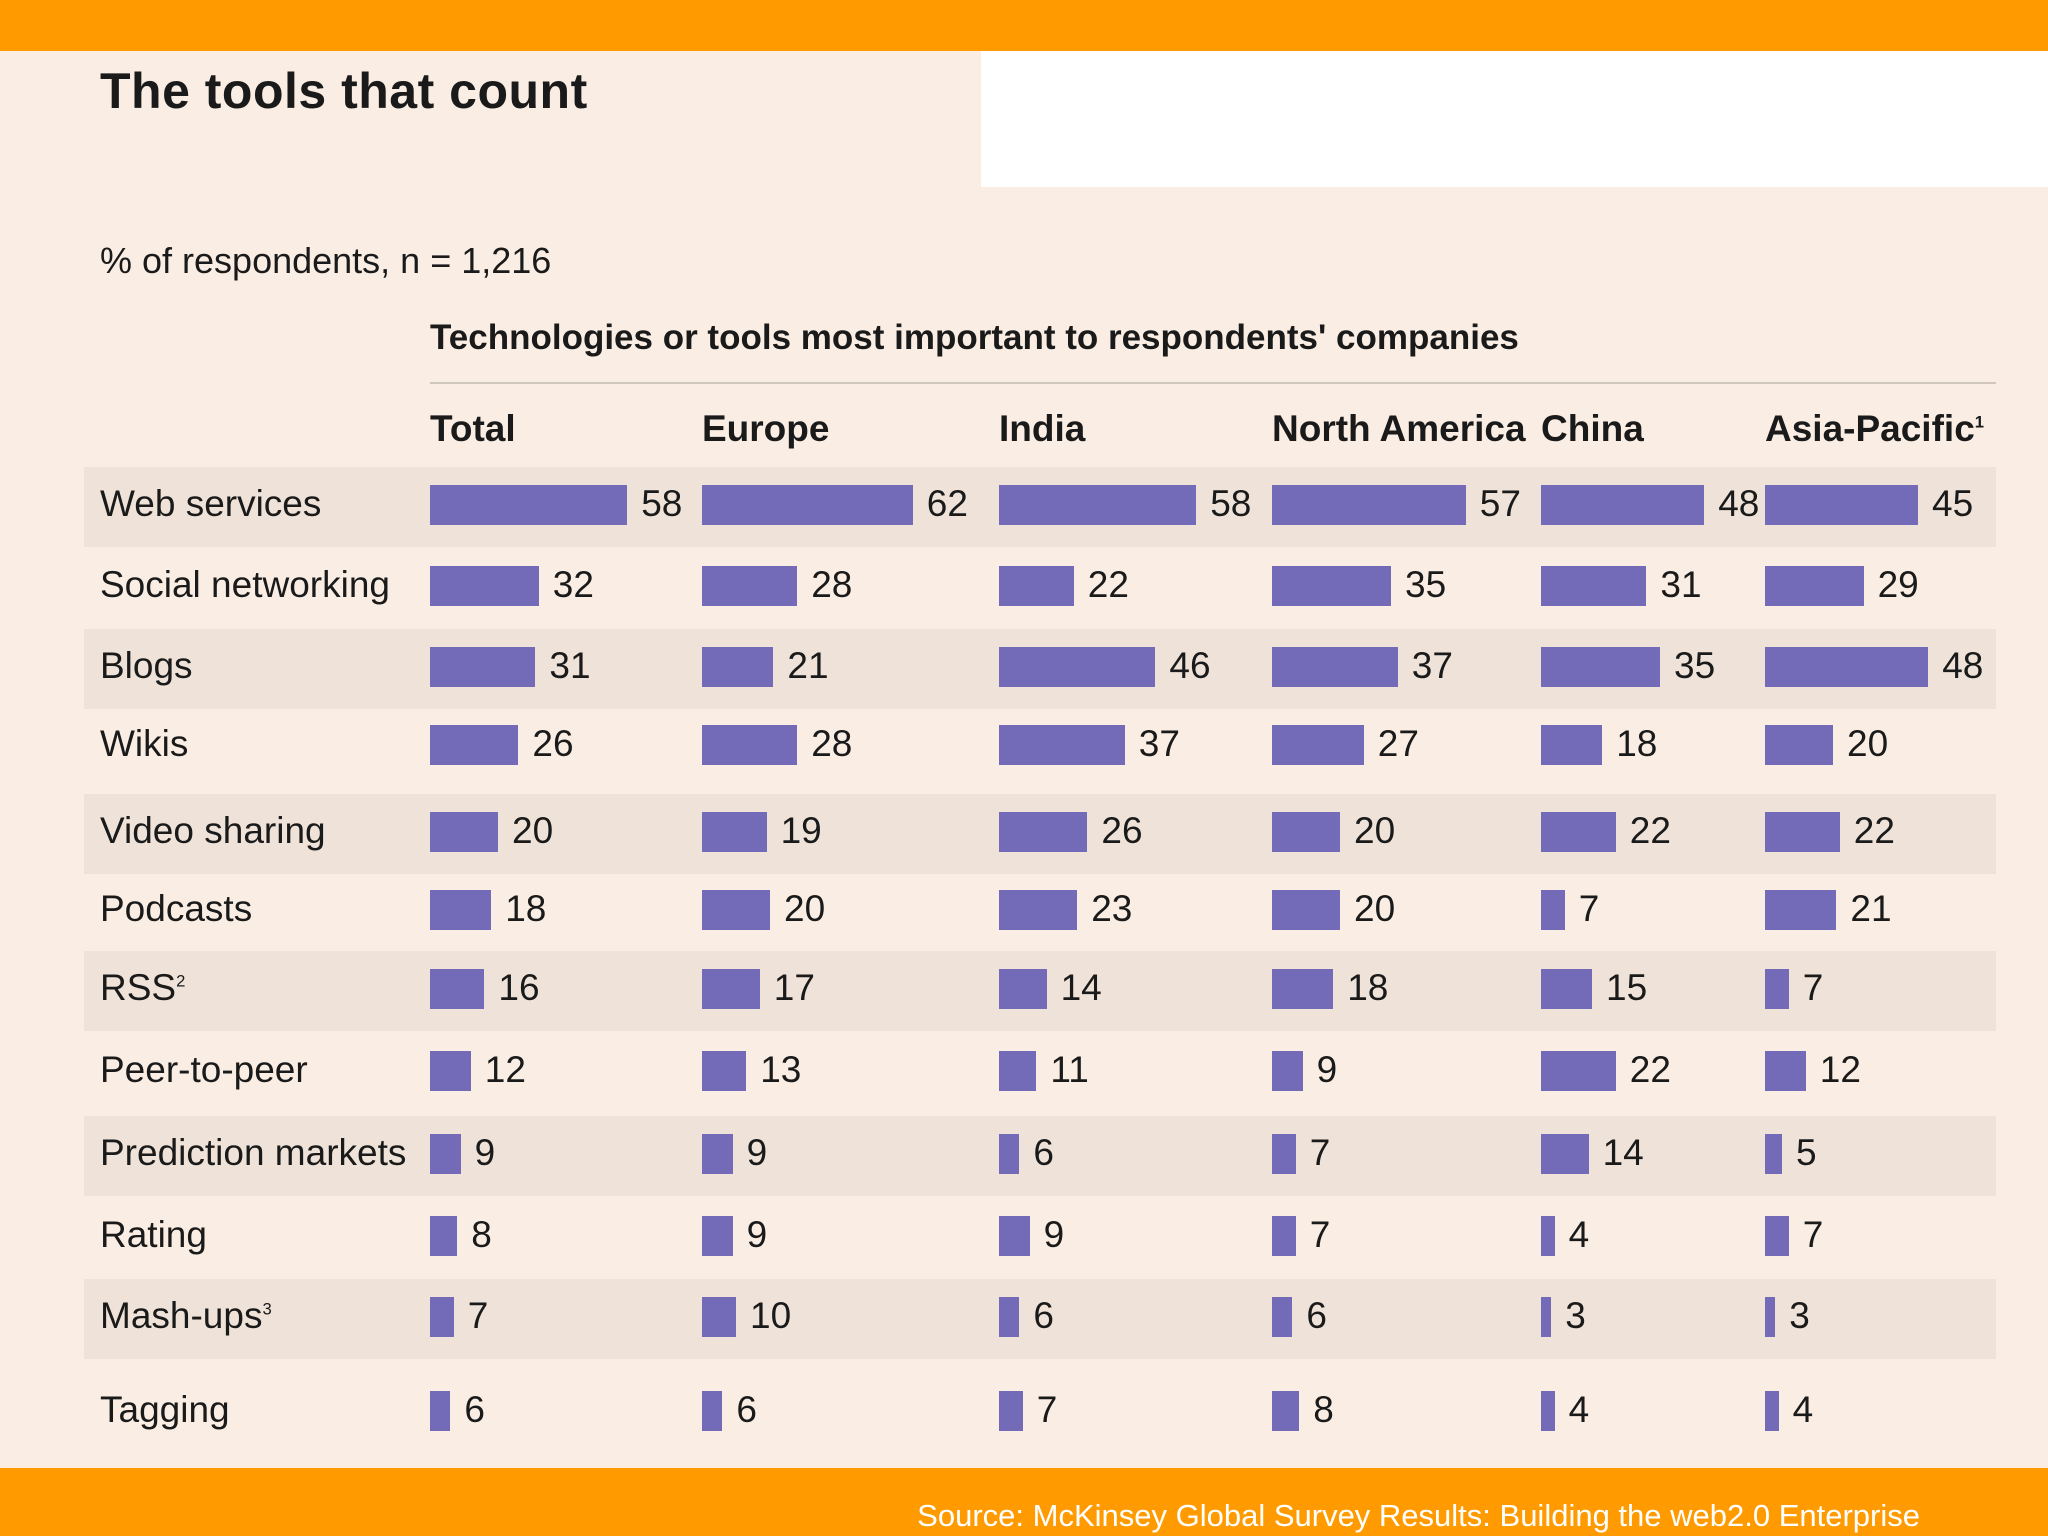  Describe the element at coordinates (1042, 428) in the screenshot. I see `column-header: India` at that location.